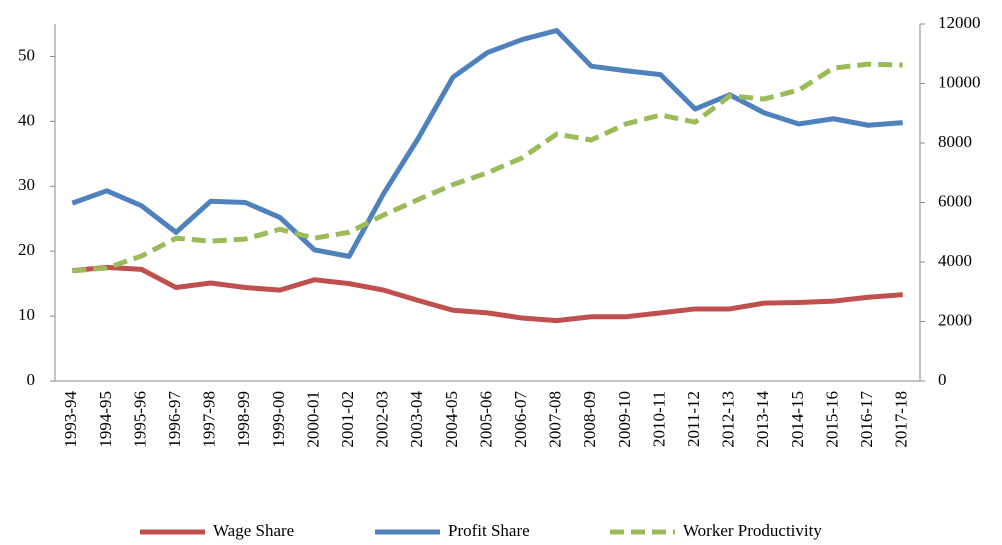 This screenshot has height=545, width=1002. What do you see at coordinates (555, 419) in the screenshot?
I see `x-tick-label: 2007-08` at bounding box center [555, 419].